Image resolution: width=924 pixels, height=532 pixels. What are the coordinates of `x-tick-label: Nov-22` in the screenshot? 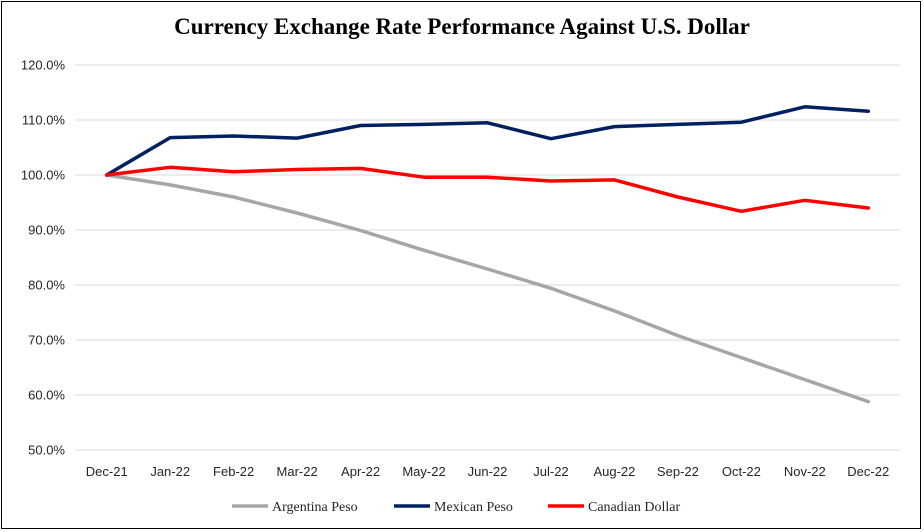 It's located at (805, 471).